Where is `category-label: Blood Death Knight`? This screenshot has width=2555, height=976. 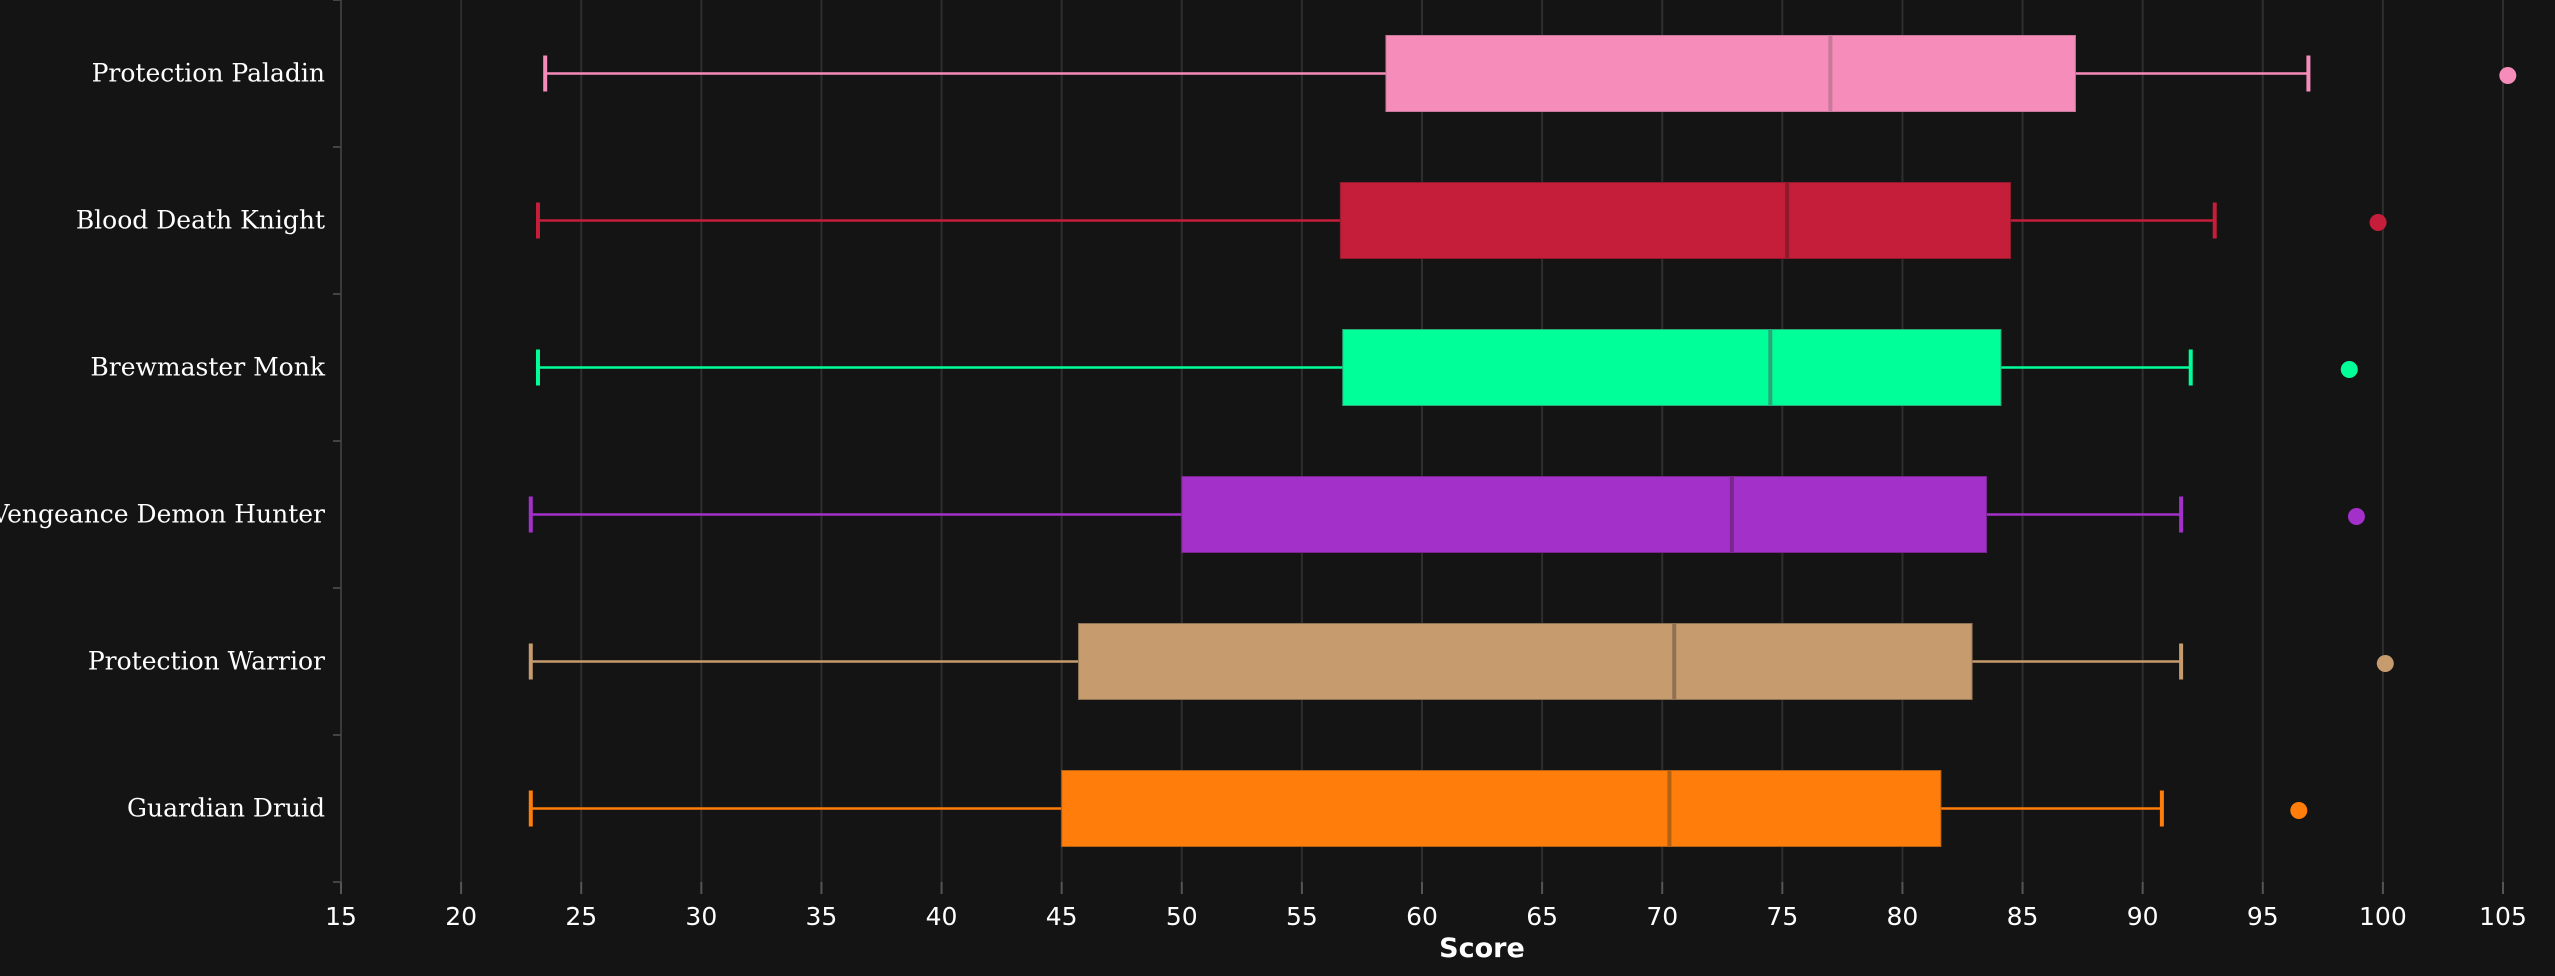
category-label: Blood Death Knight is located at coordinates (200, 220).